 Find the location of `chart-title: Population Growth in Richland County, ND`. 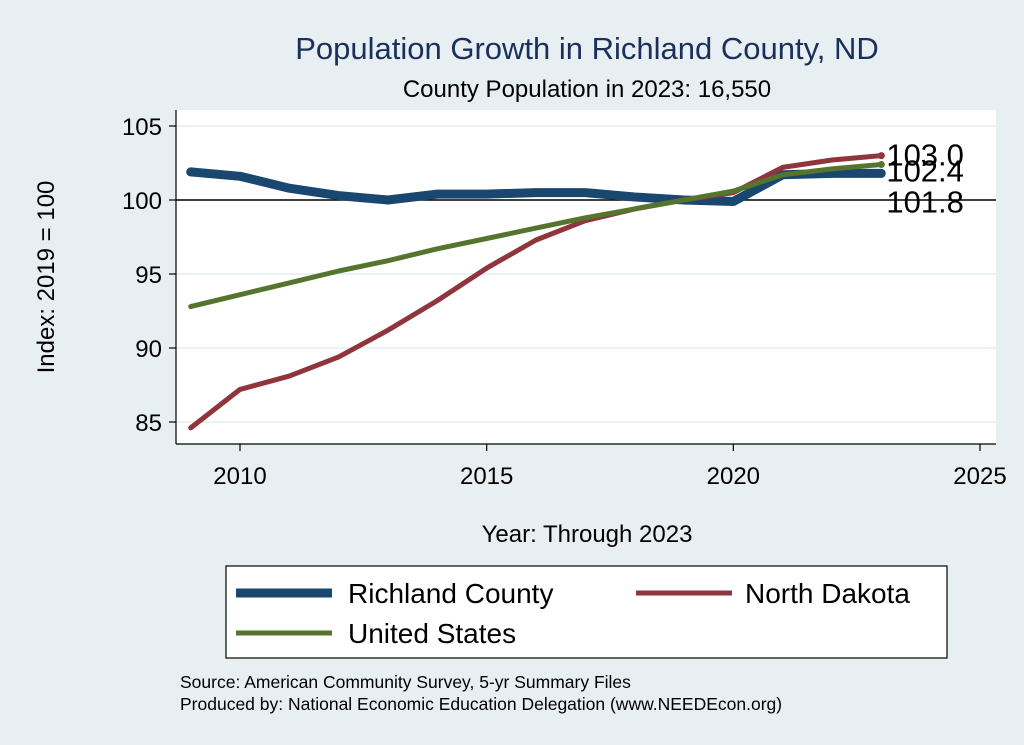

chart-title: Population Growth in Richland County, ND is located at coordinates (587, 48).